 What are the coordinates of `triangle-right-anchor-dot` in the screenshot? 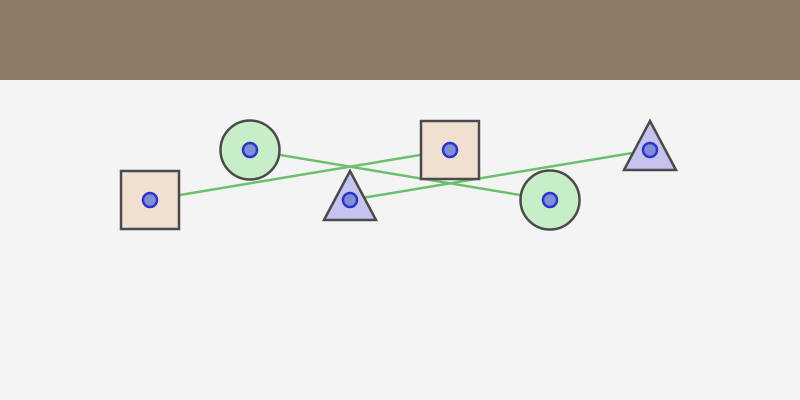 It's located at (650, 150).